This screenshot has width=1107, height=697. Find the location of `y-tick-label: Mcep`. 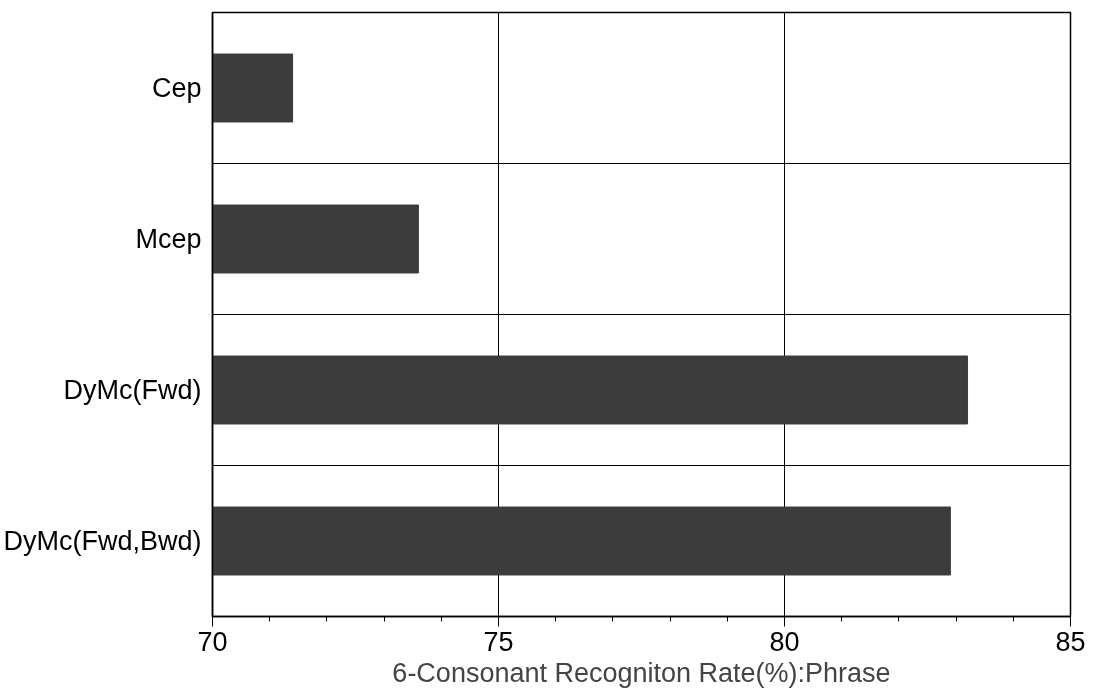

y-tick-label: Mcep is located at coordinates (168, 239).